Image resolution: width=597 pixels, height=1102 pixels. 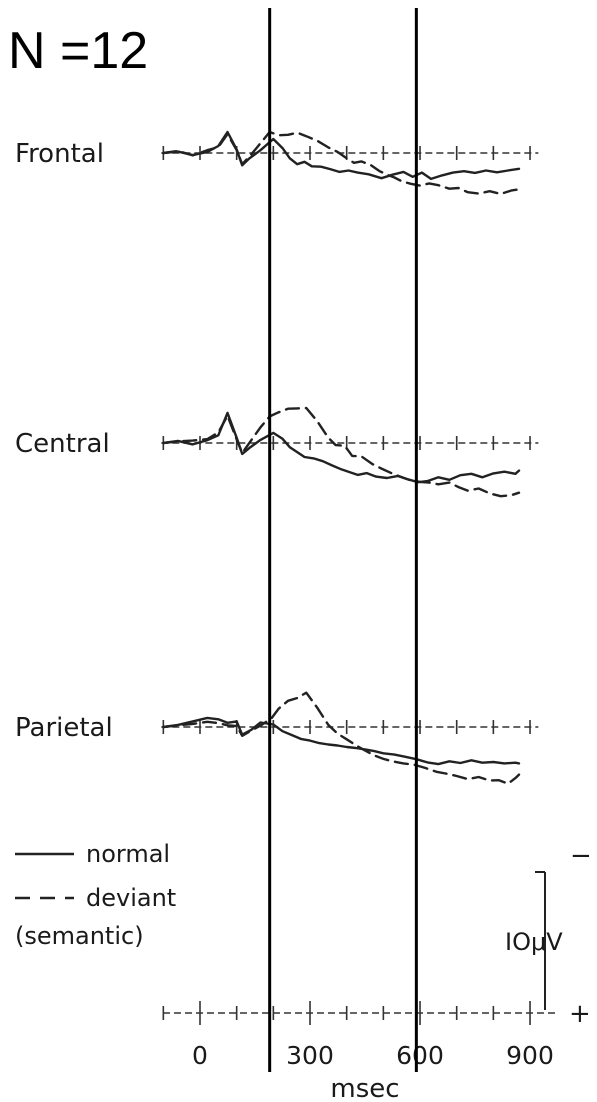 I want to click on panel-parietal: Parietal, so click(x=277, y=738).